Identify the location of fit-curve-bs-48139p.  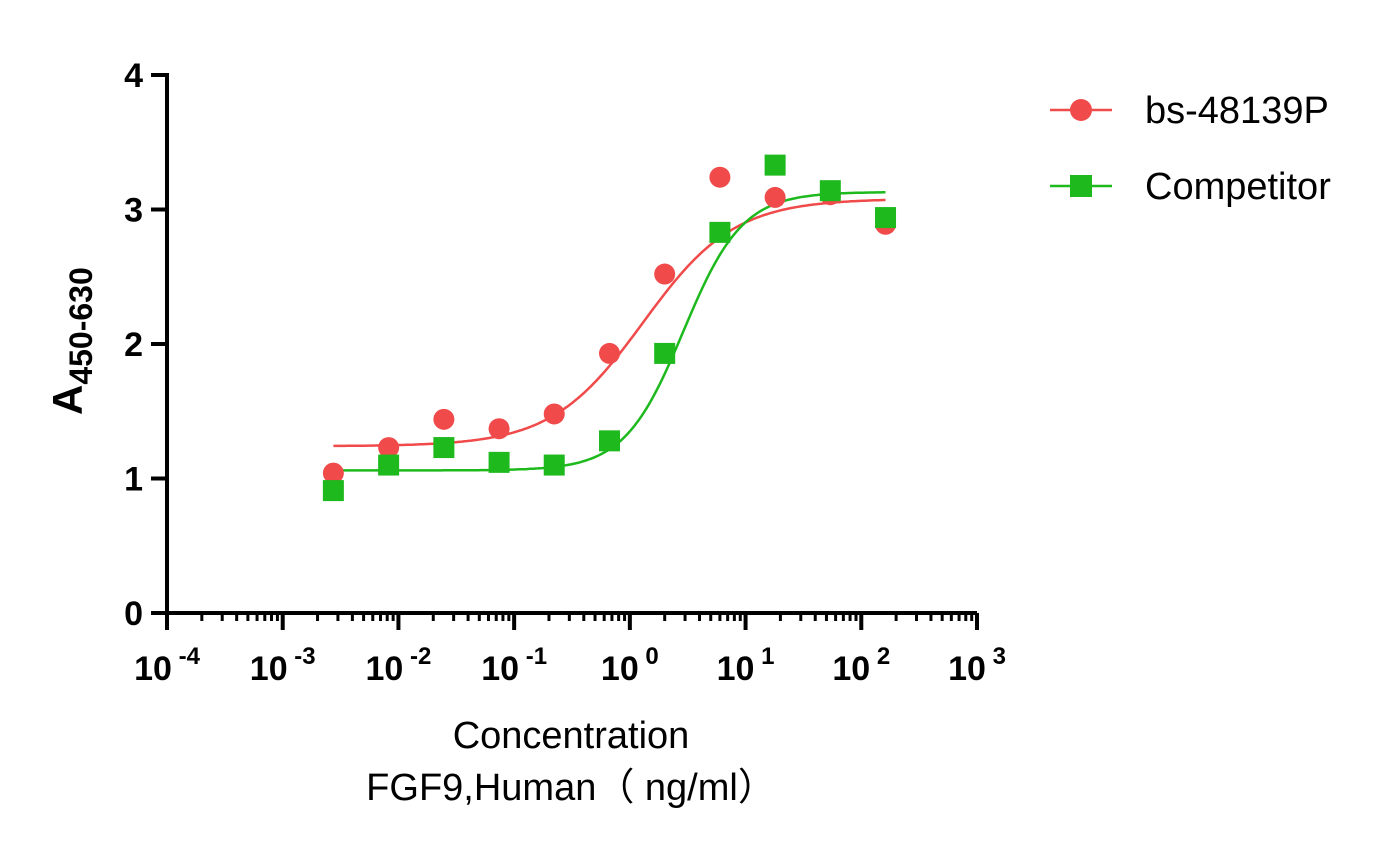
(609, 323).